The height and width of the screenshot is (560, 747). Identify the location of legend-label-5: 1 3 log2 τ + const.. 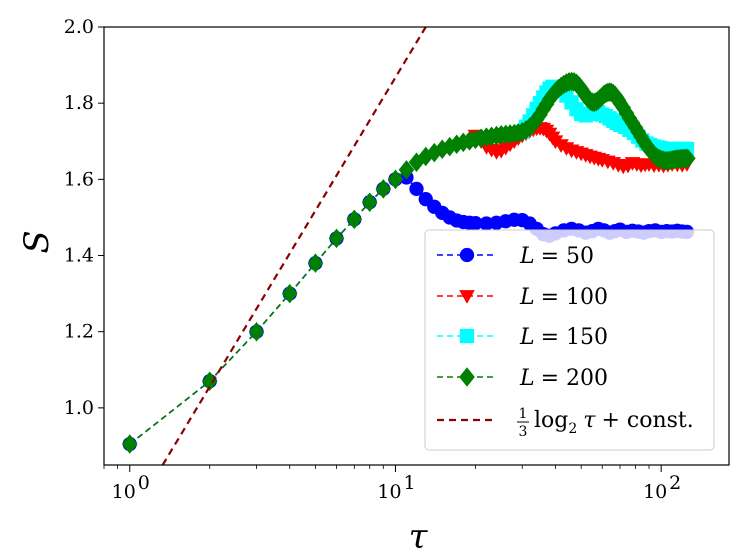
(605, 423).